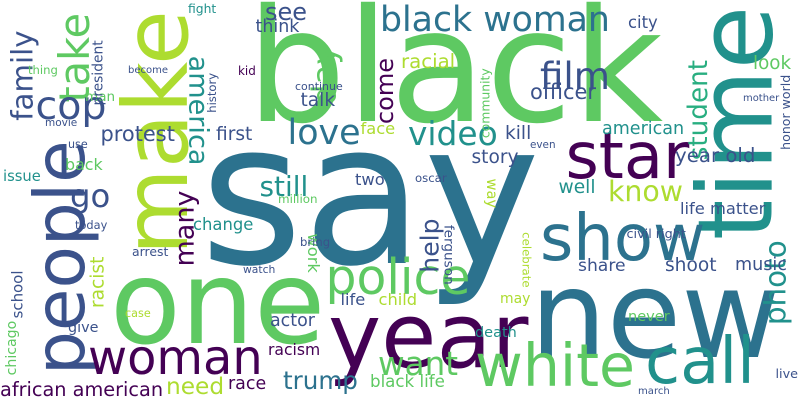 The image size is (800, 400). I want to click on cloud-word: officer, so click(563, 91).